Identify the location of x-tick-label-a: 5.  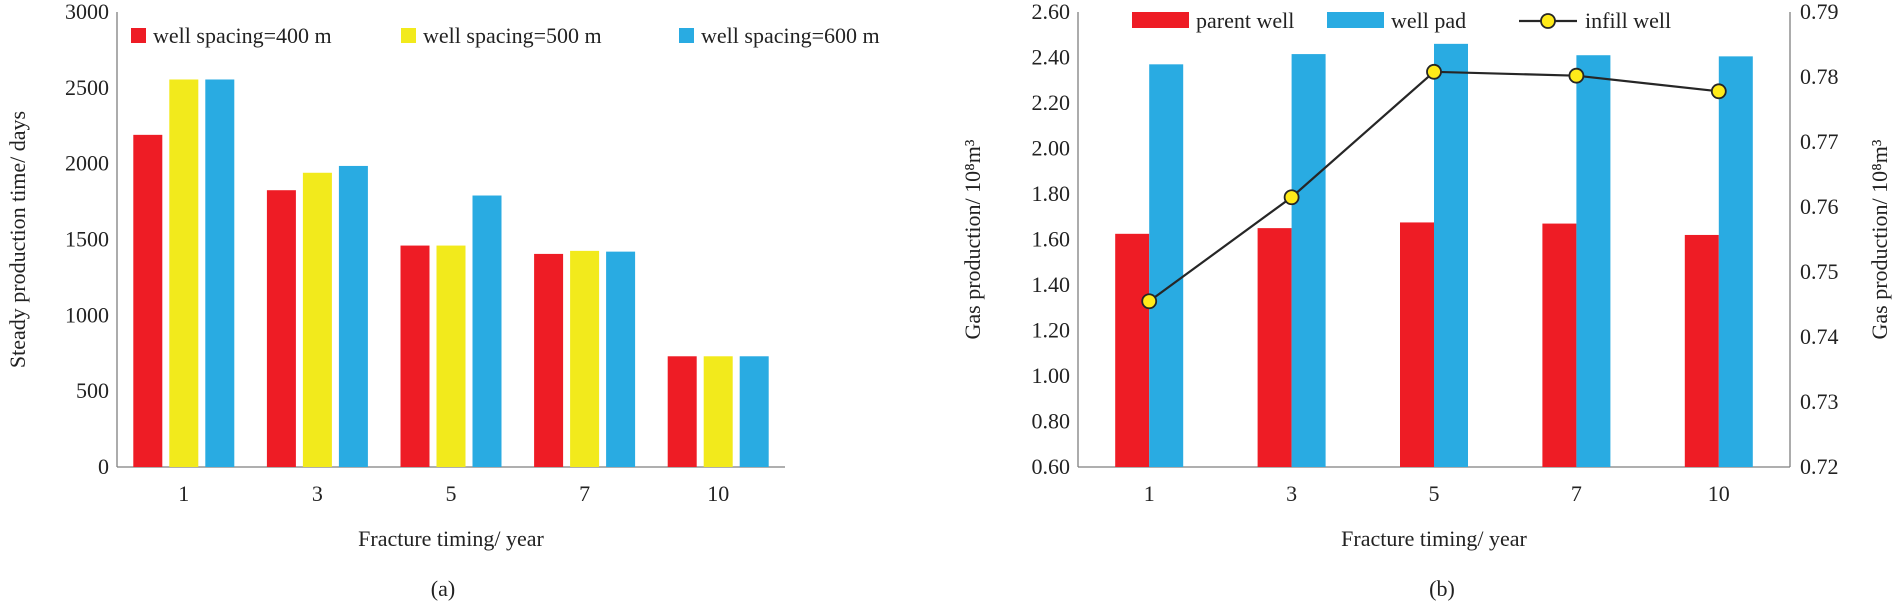
(451, 493).